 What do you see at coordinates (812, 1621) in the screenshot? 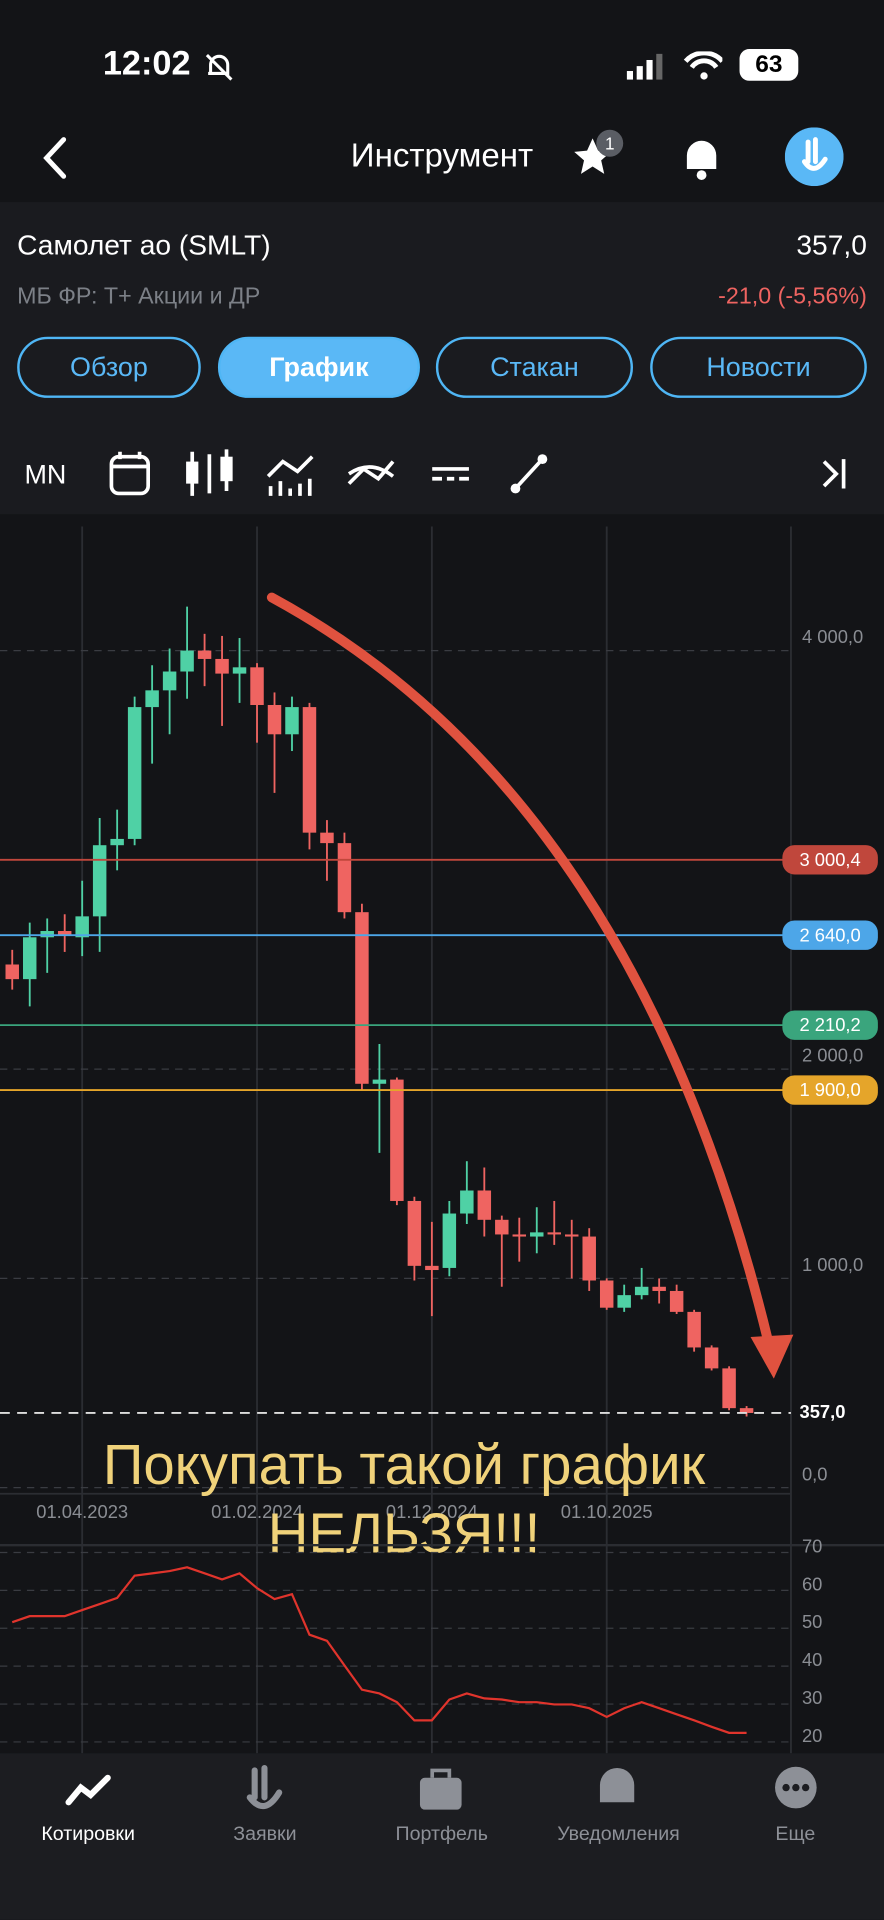
I see `y-tick-label: 50` at bounding box center [812, 1621].